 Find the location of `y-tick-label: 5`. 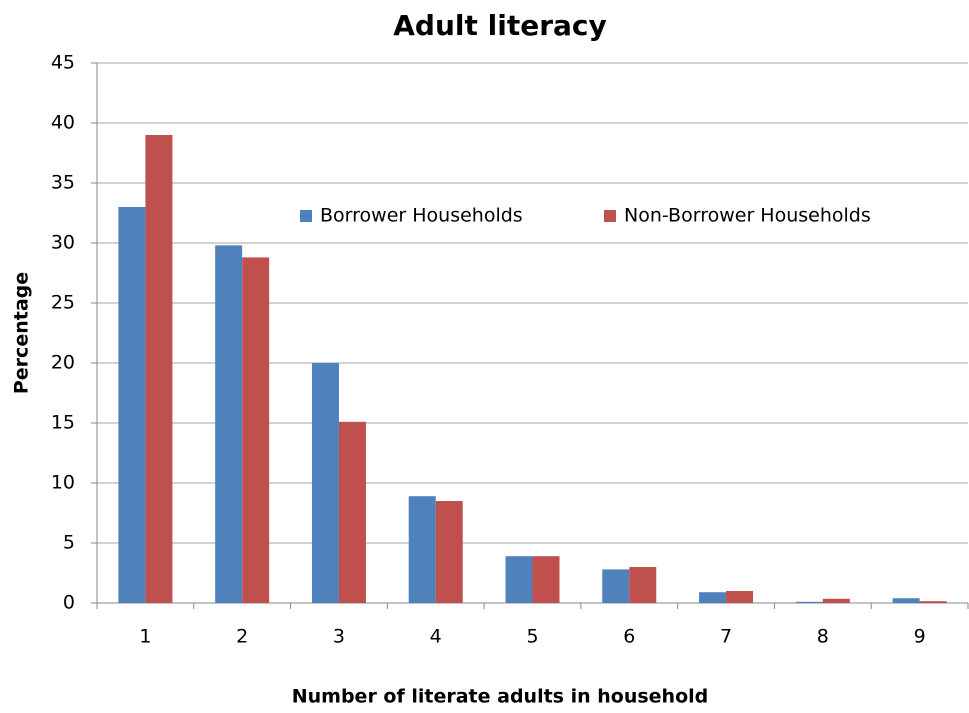

y-tick-label: 5 is located at coordinates (69, 543).